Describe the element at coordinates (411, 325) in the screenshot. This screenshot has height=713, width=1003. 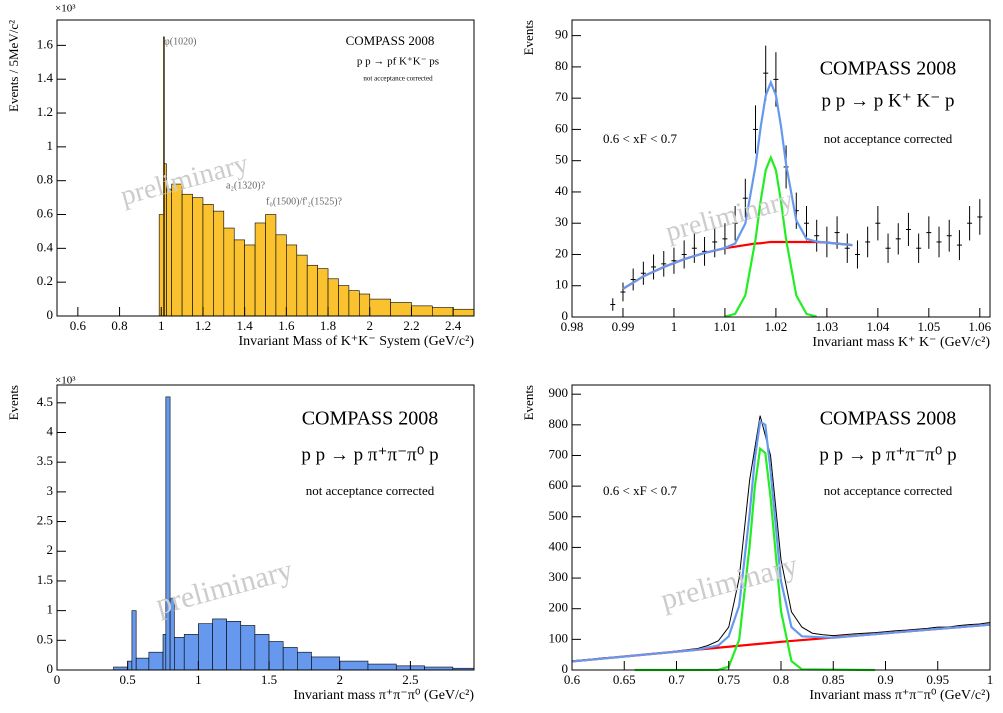
I see `x-tick-label: 2.2` at that location.